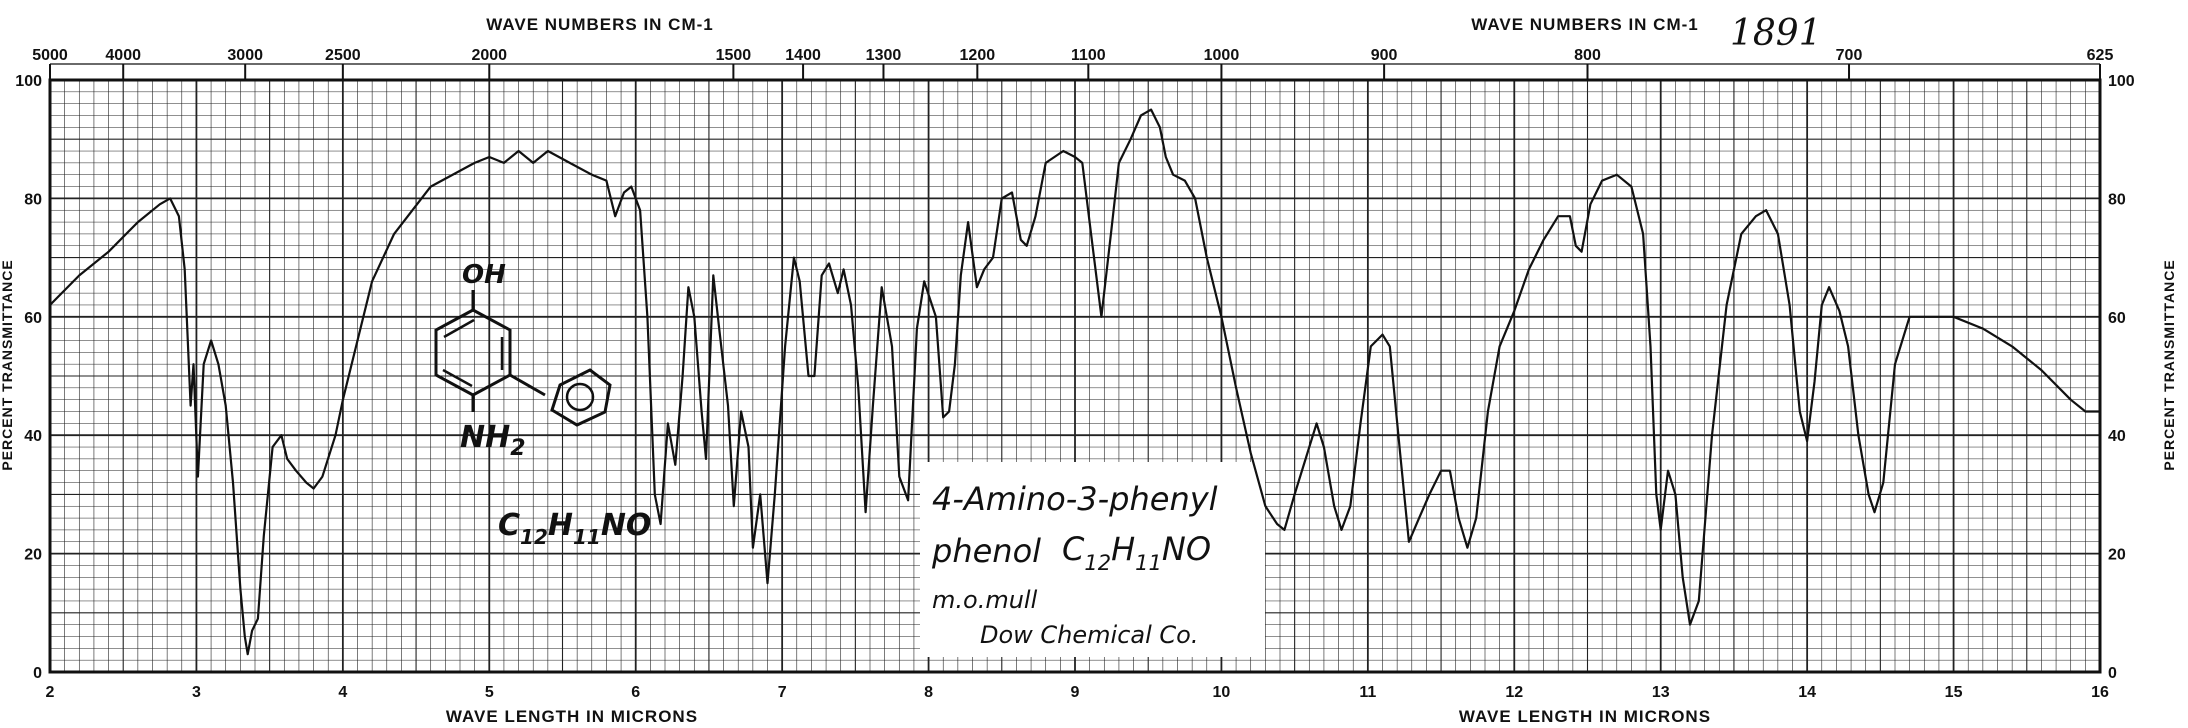 The image size is (2188, 728). What do you see at coordinates (1222, 55) in the screenshot?
I see `wavenumber-tick-label: 1000` at bounding box center [1222, 55].